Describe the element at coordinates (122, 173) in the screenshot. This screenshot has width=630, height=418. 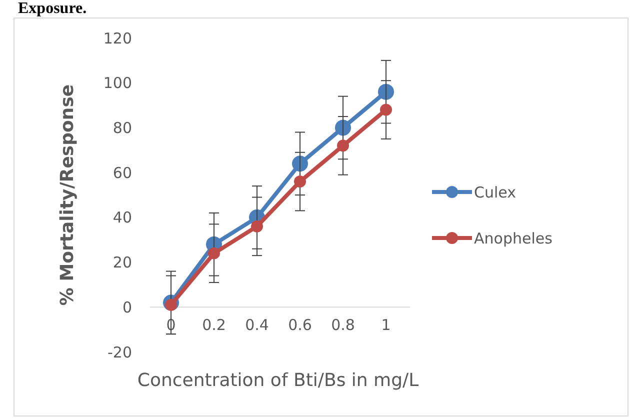
I see `y-tick-label: 60` at that location.